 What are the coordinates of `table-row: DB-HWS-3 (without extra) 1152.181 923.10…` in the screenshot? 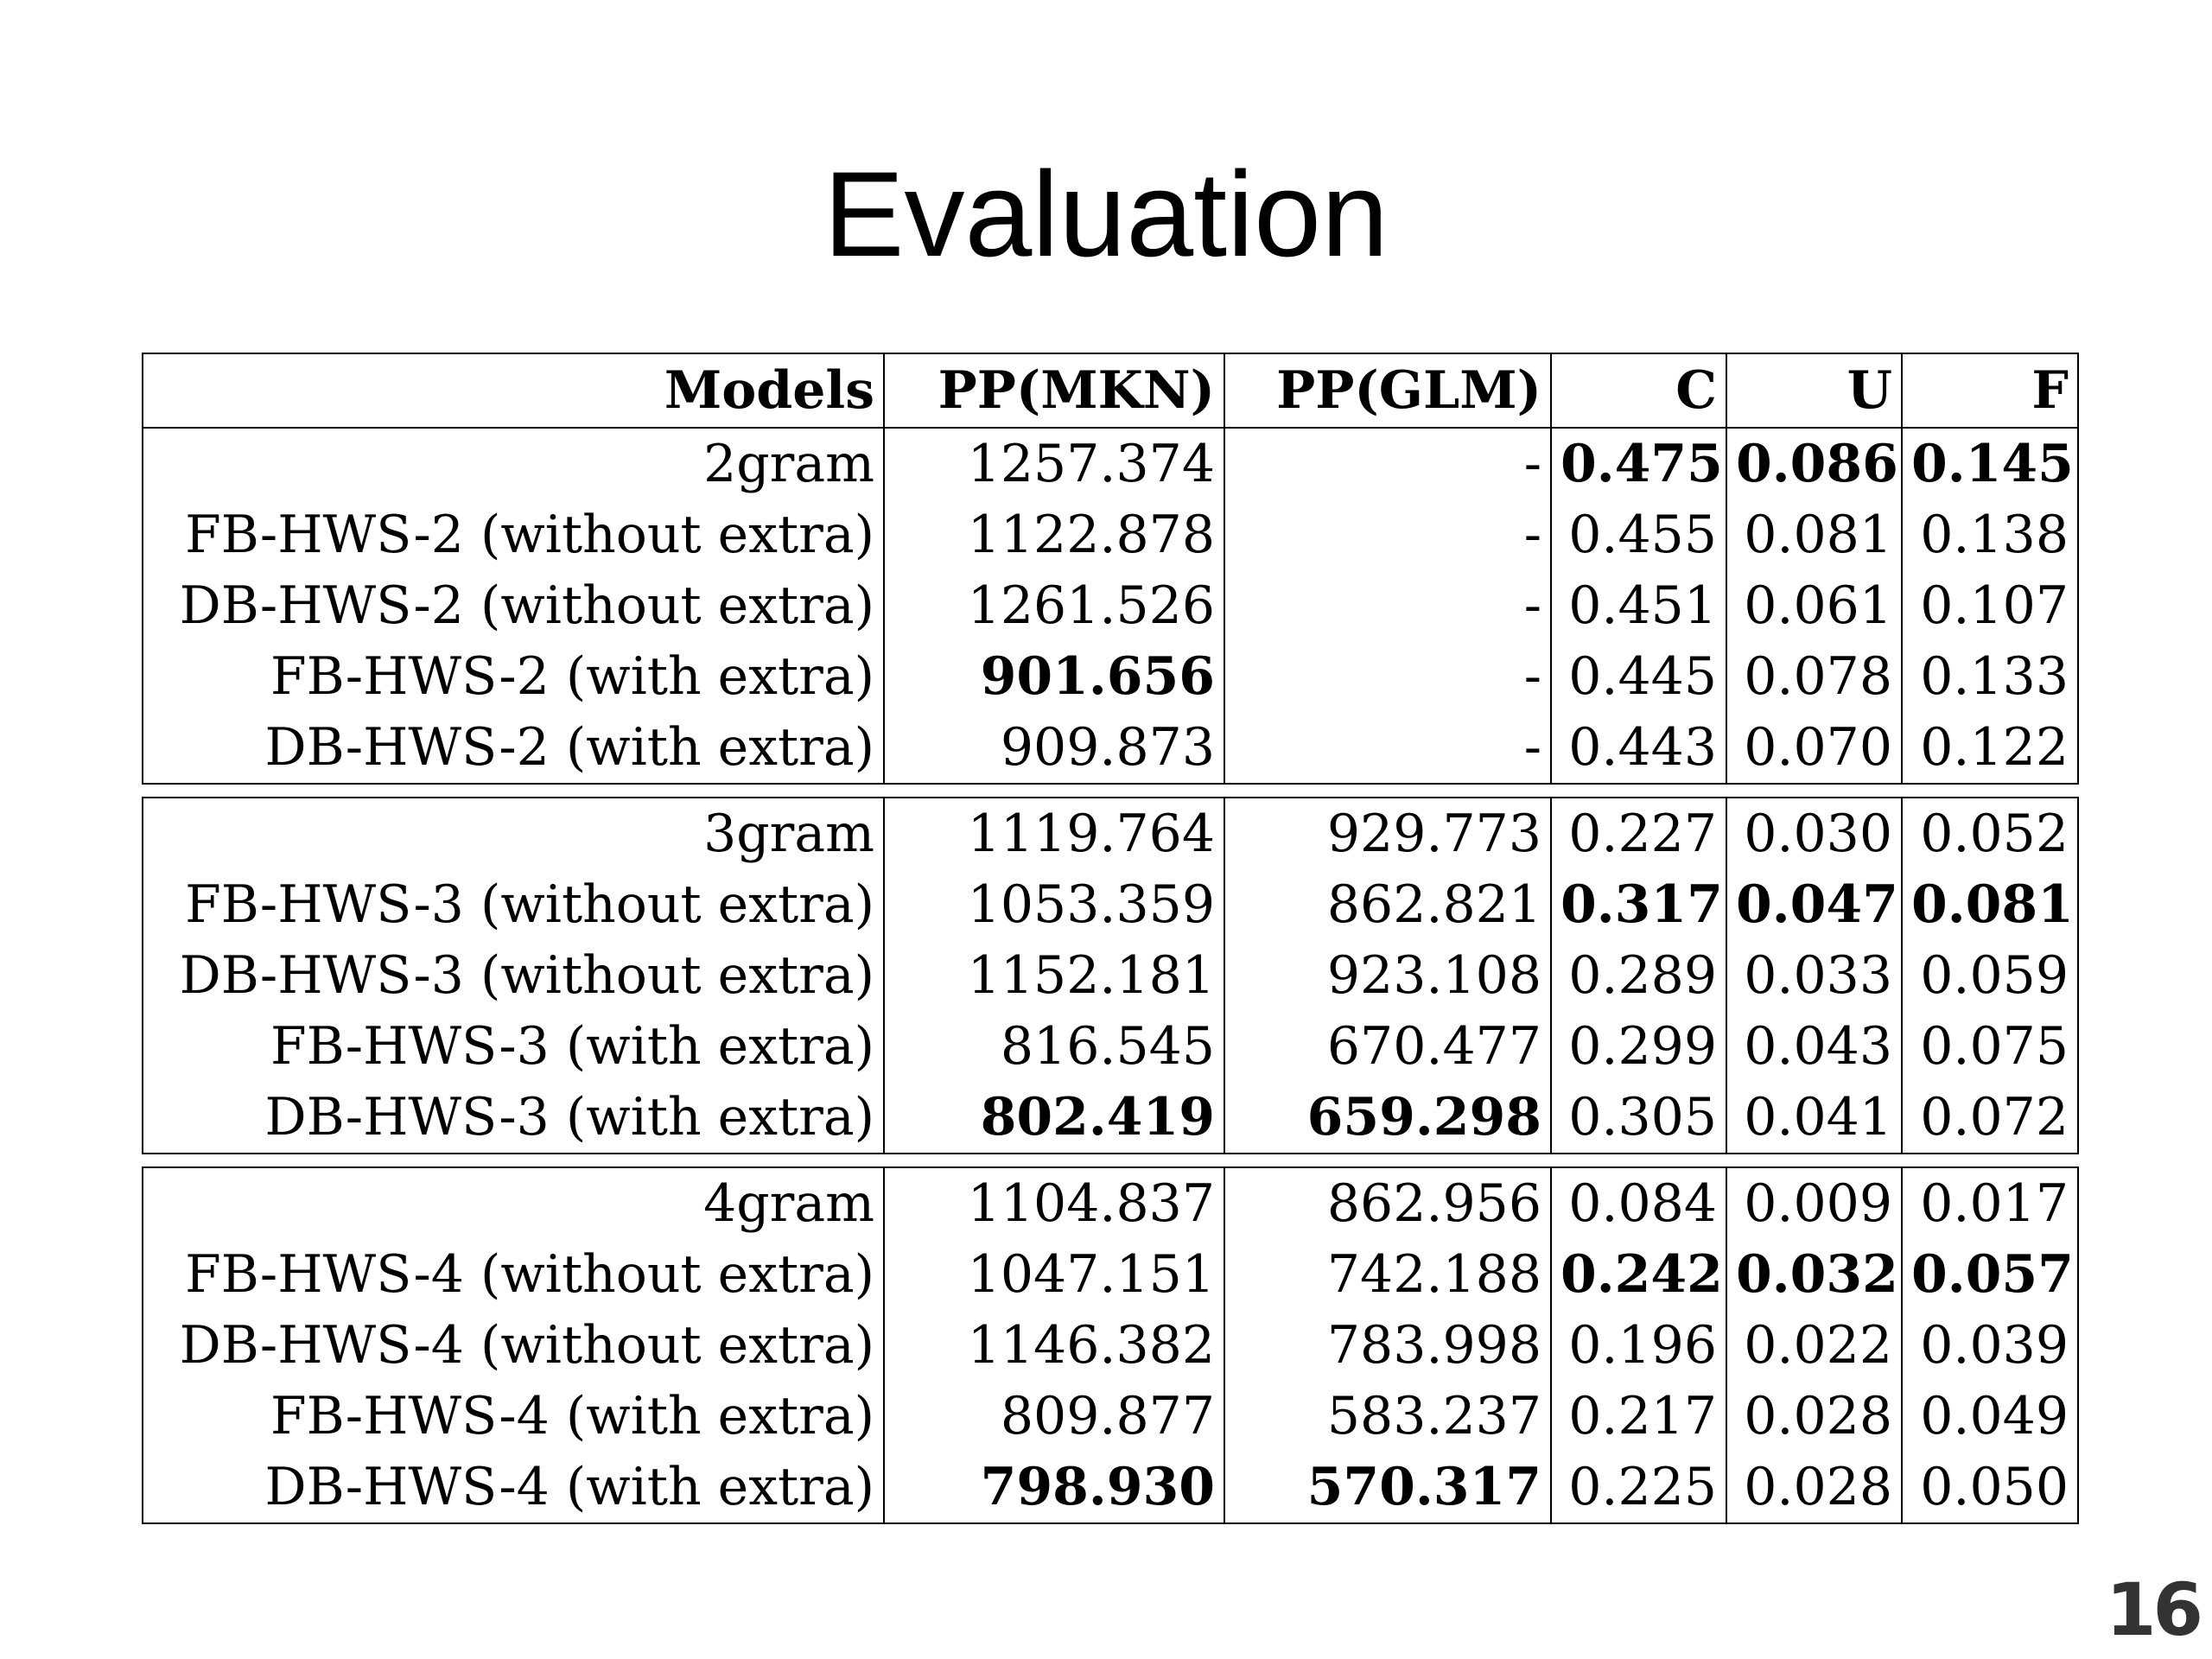 It's located at (1110, 975).